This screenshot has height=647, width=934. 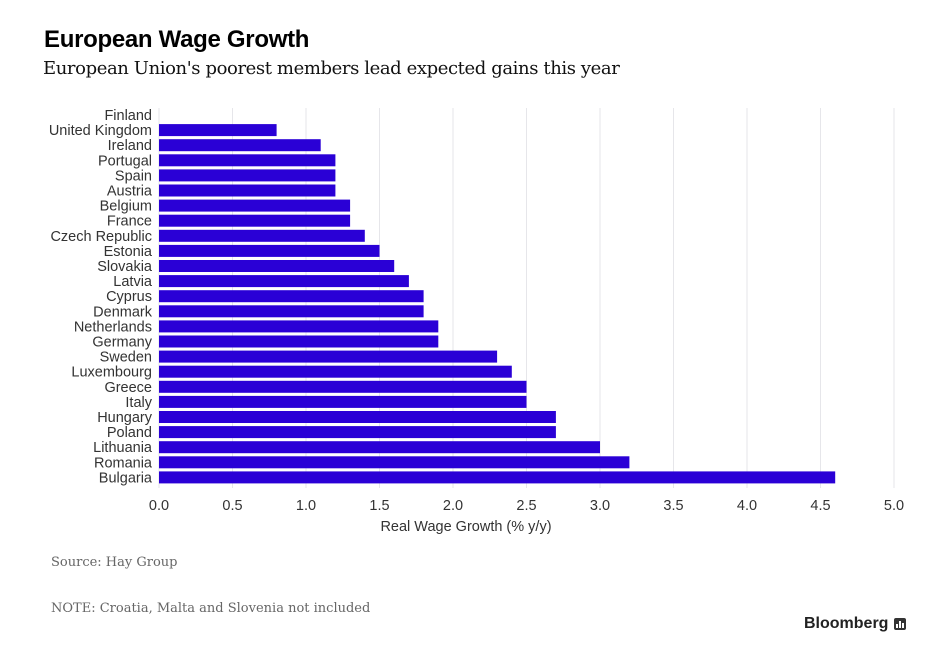 I want to click on bar-luxembourg, so click(x=335, y=371).